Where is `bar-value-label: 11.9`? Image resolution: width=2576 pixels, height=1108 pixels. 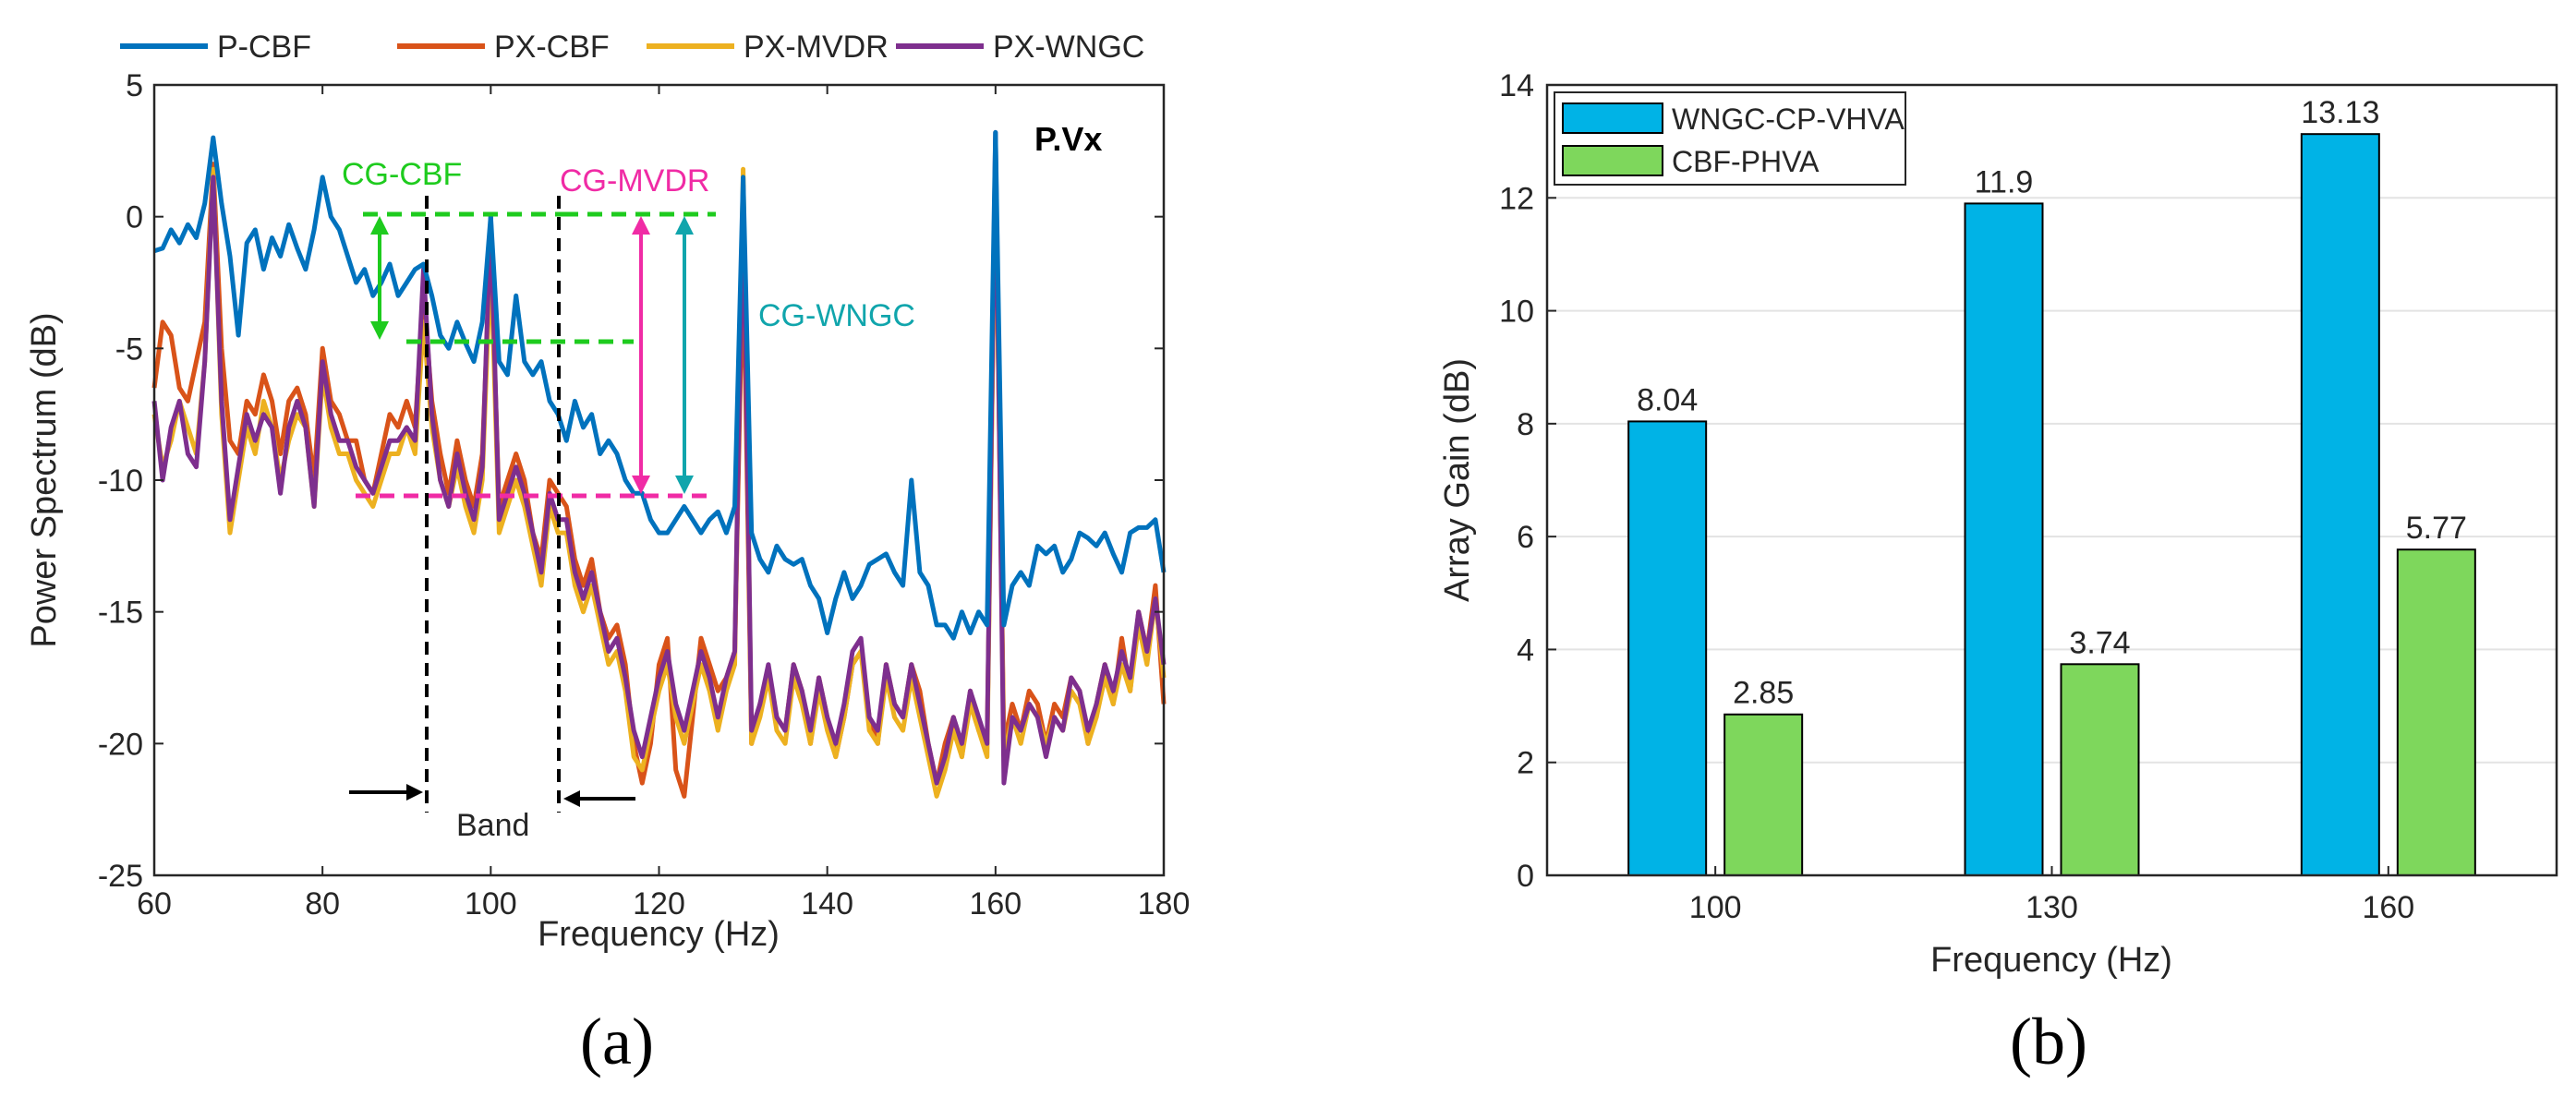
bar-value-label: 11.9 is located at coordinates (2004, 181).